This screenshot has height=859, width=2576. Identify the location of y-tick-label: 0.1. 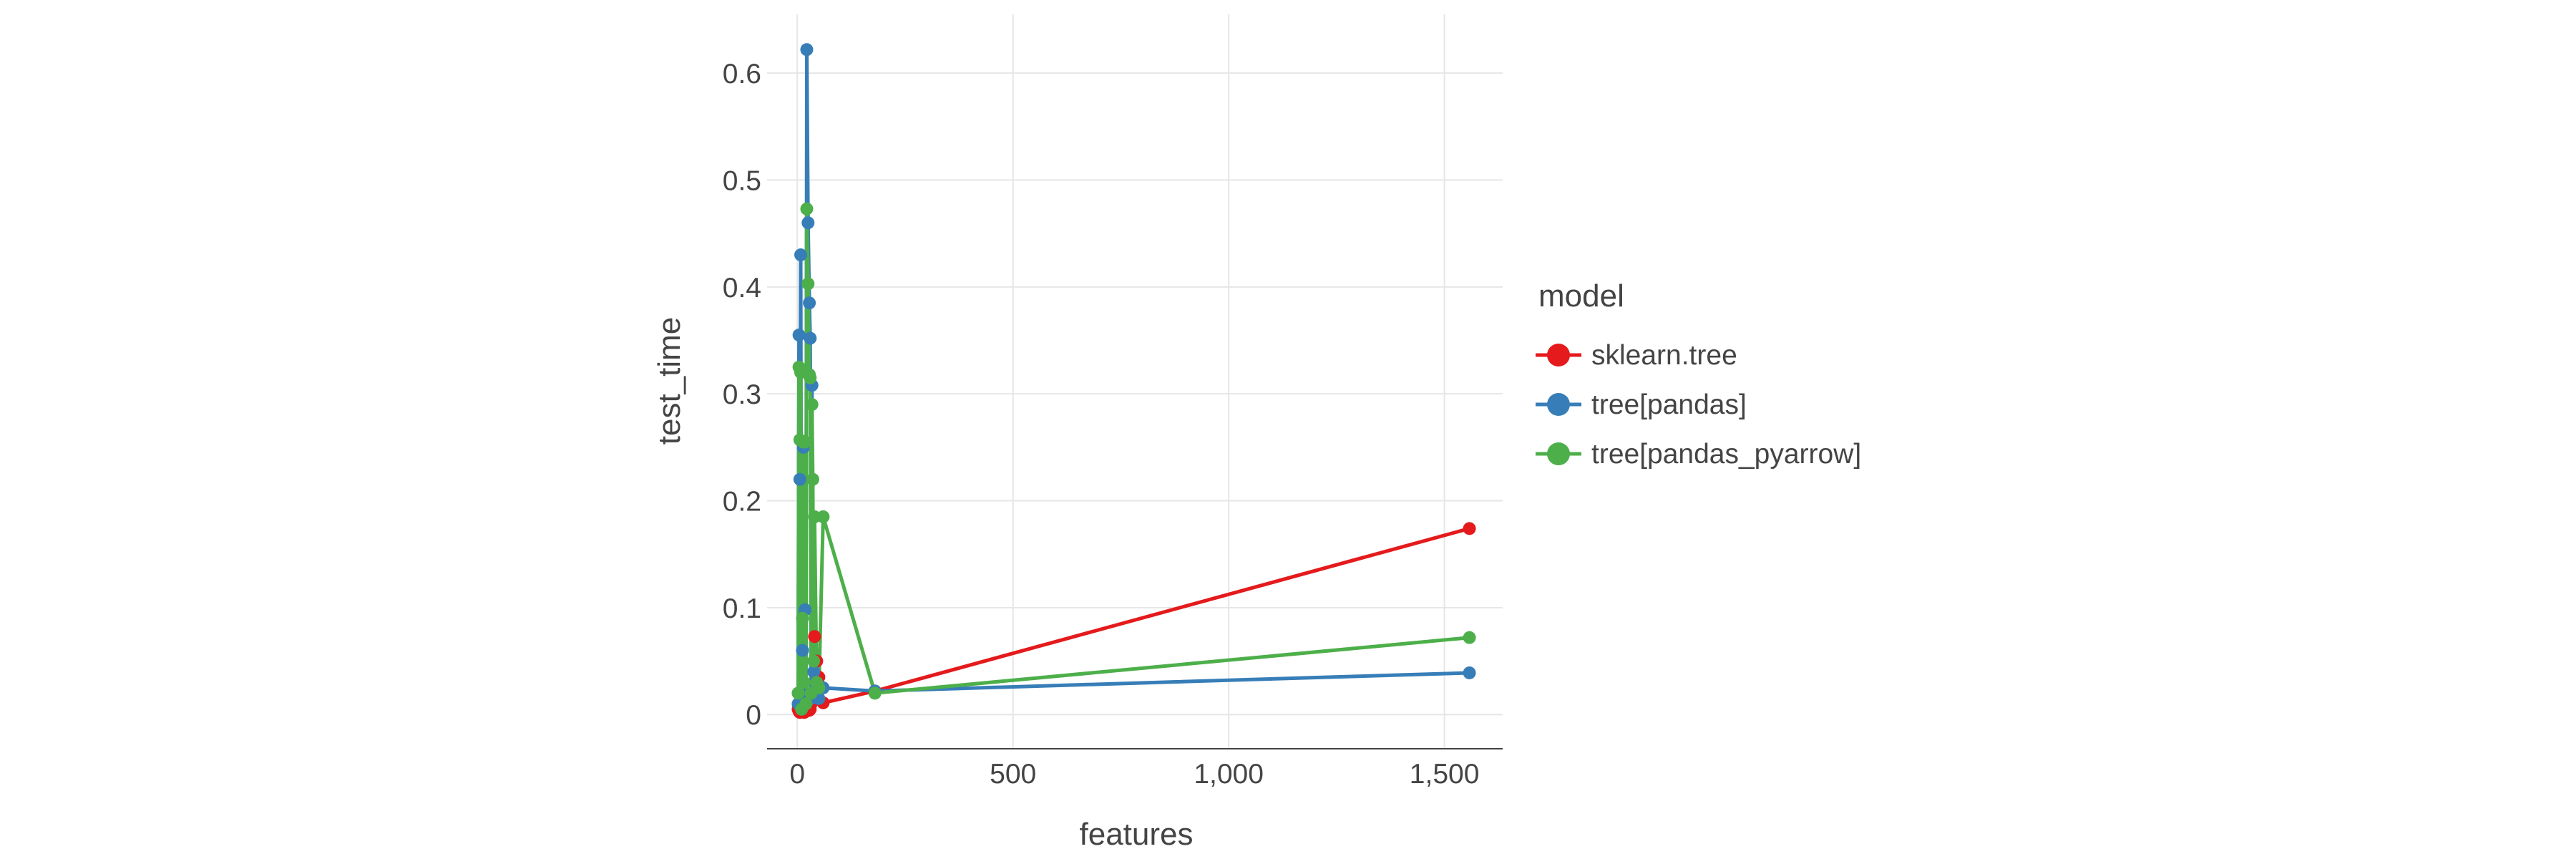
(742, 608).